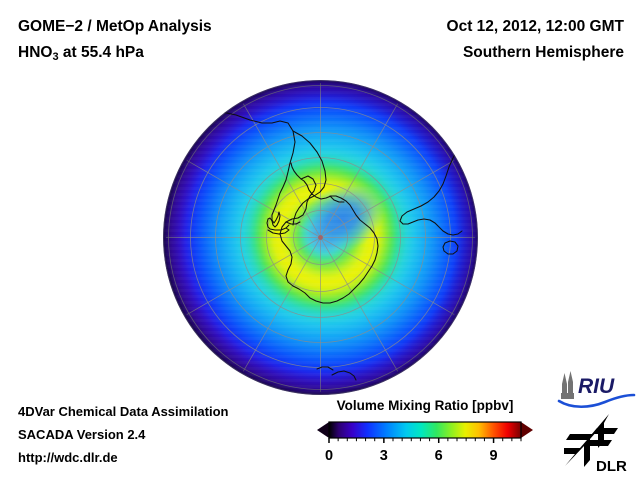 The image size is (640, 480). What do you see at coordinates (68, 457) in the screenshot?
I see `website-url: http://wdc.dlr.de` at bounding box center [68, 457].